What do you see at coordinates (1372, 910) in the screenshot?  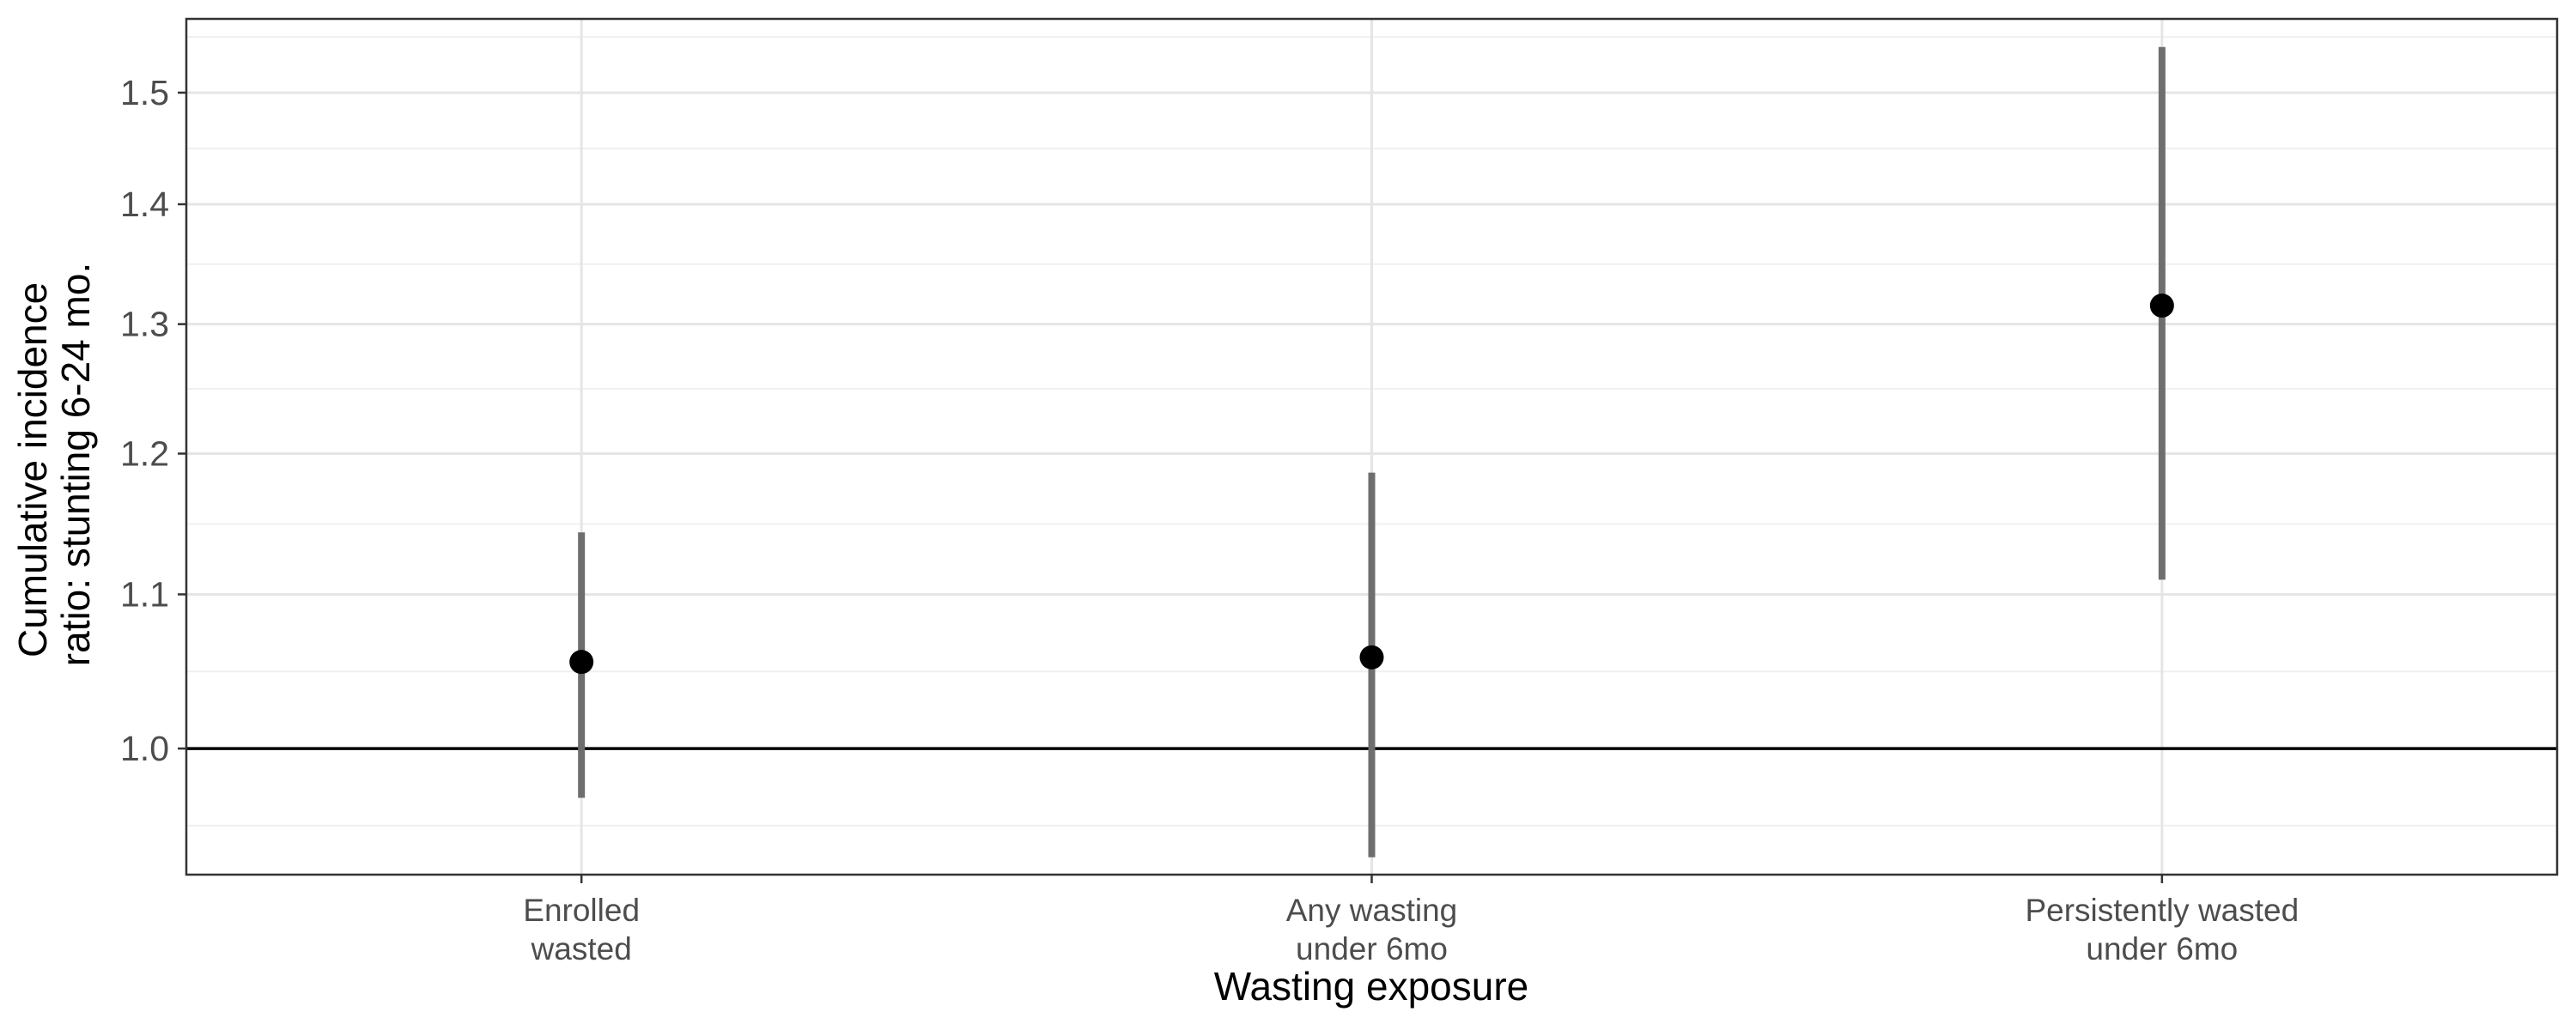 I see `x-tick-label-line: Any wasting` at bounding box center [1372, 910].